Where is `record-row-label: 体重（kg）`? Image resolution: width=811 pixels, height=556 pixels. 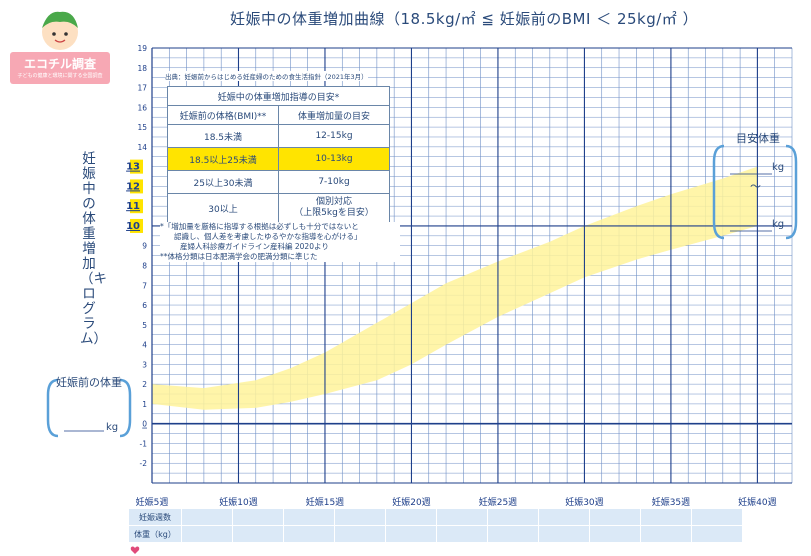
record-row-label: 体重（kg） is located at coordinates (155, 534).